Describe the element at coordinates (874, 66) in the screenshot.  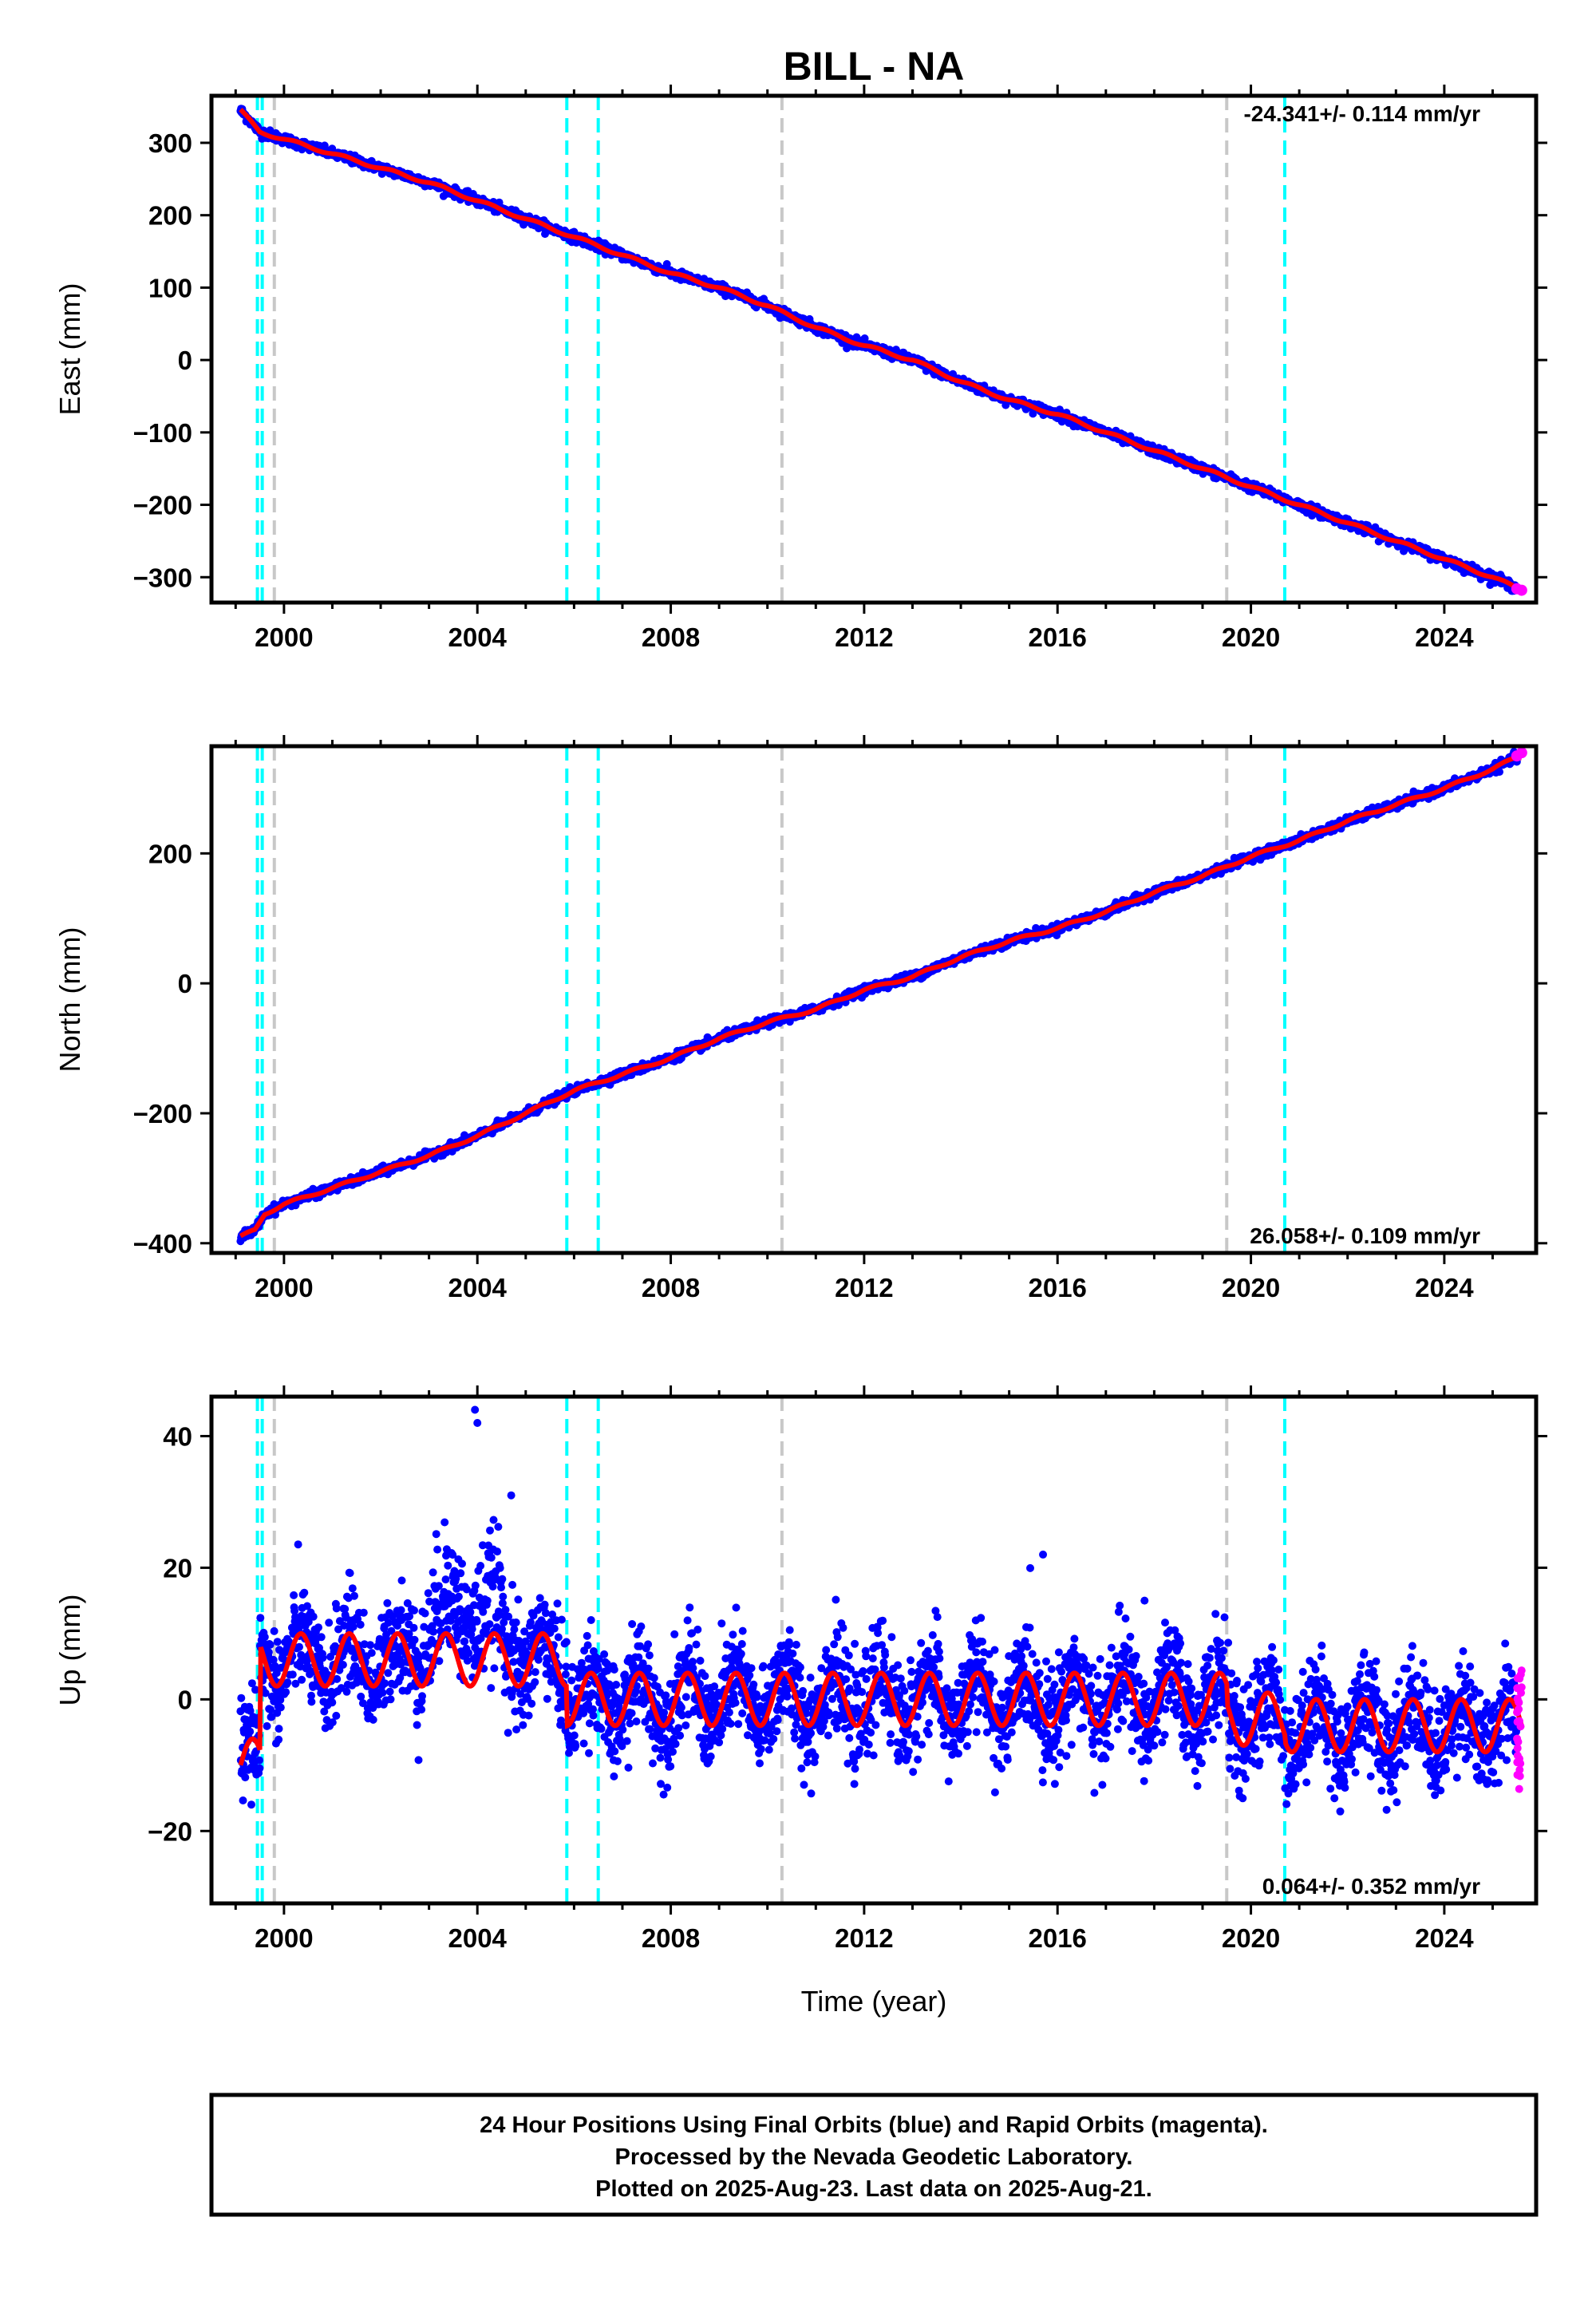
I see `chart-title: BILL - NA` at that location.